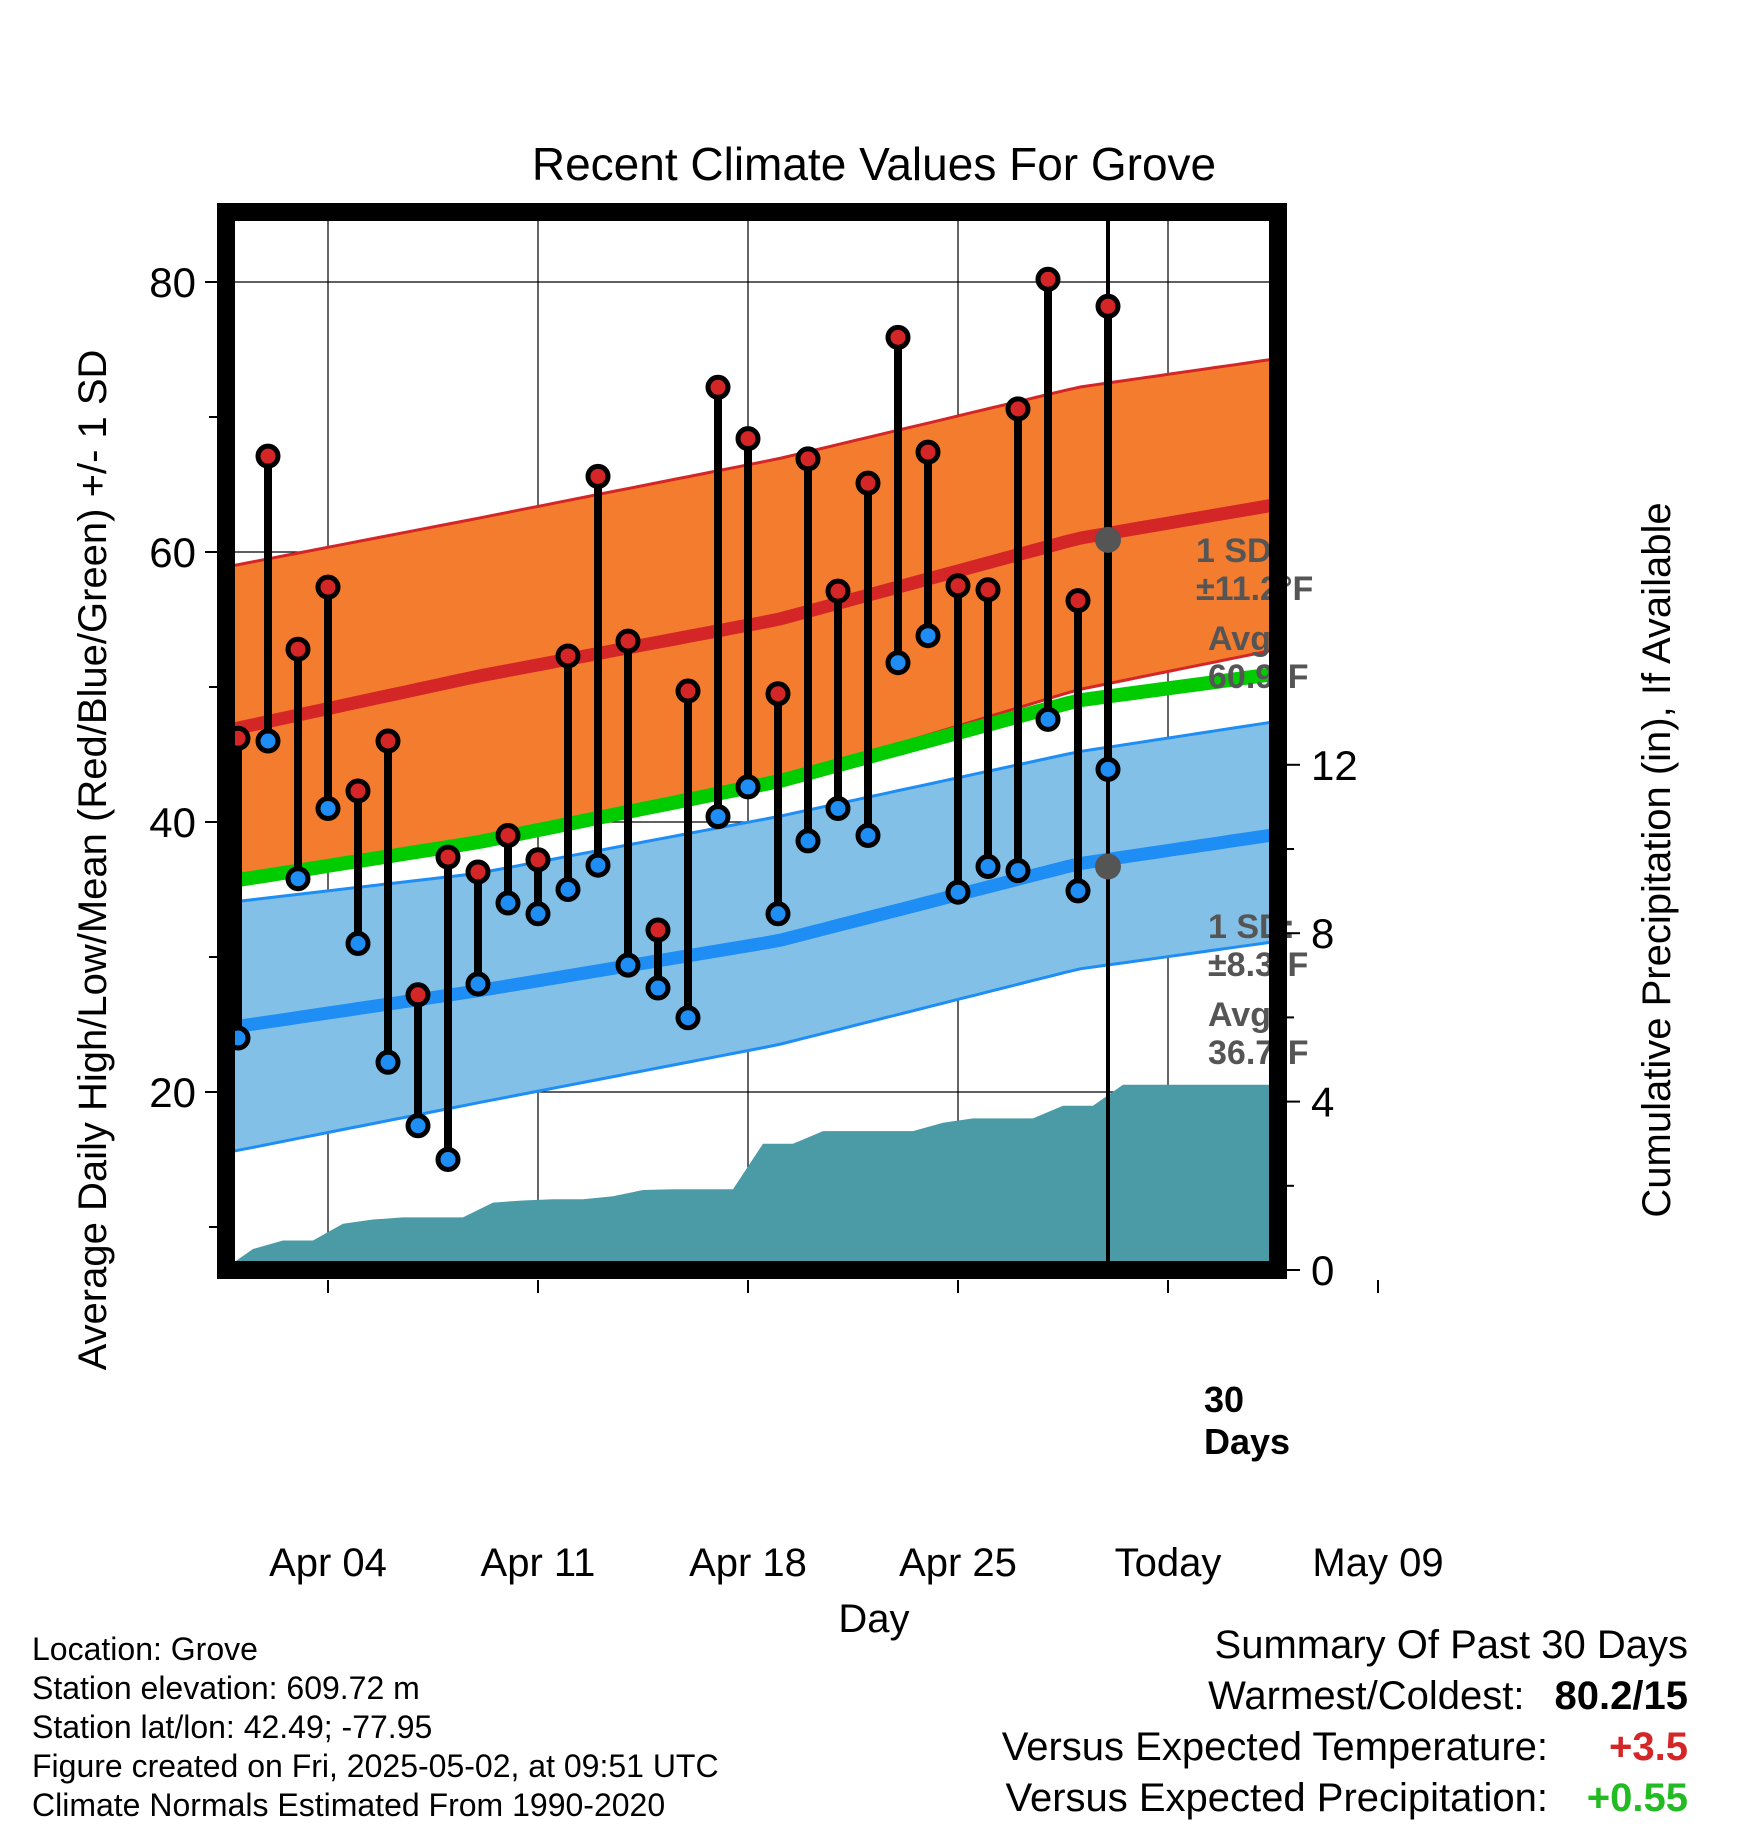 Image resolution: width=1748 pixels, height=1828 pixels. Describe the element at coordinates (1637, 1798) in the screenshot. I see `precip-value: +0.55` at that location.